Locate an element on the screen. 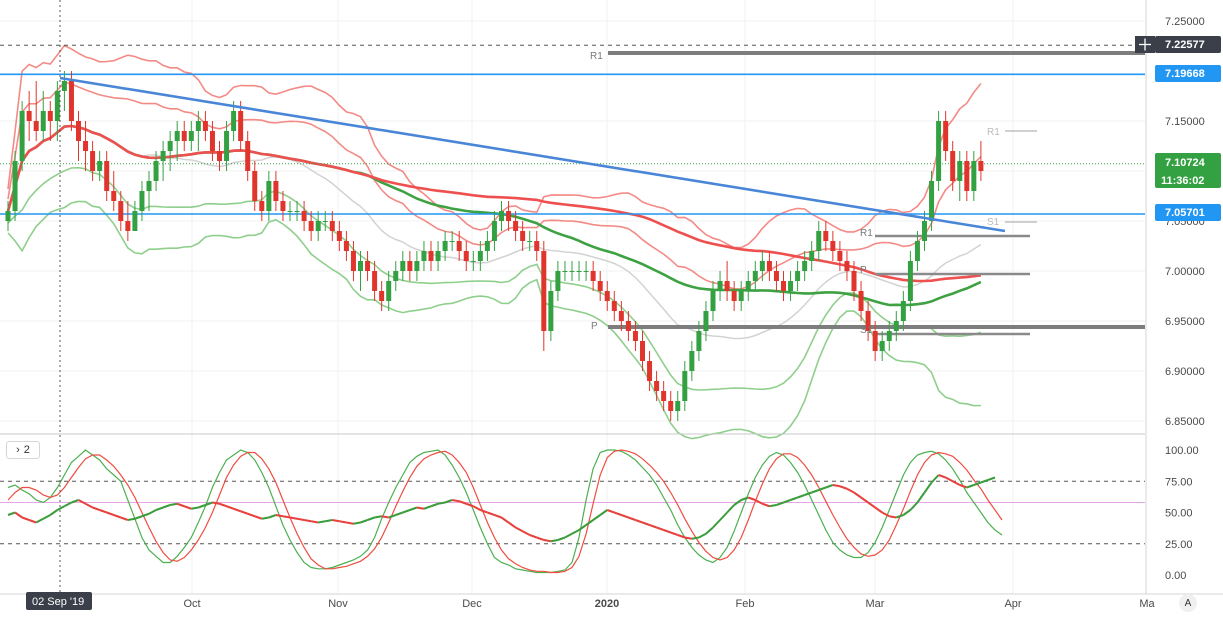 The image size is (1223, 620). pivot-p-small-label: P is located at coordinates (863, 270).